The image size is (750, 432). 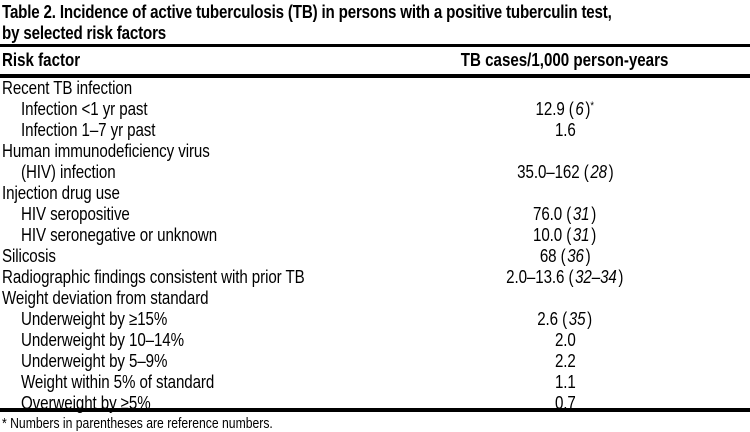 I want to click on row-label-cell: Recent TB infection, so click(x=190, y=88).